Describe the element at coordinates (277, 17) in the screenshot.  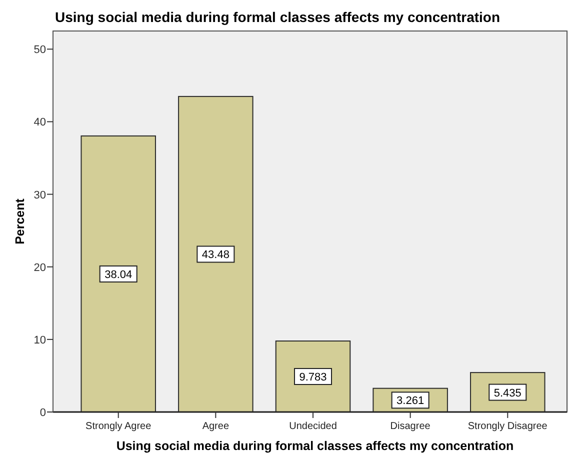
I see `chart-title: Using social media during formal classes affects my concentration` at that location.